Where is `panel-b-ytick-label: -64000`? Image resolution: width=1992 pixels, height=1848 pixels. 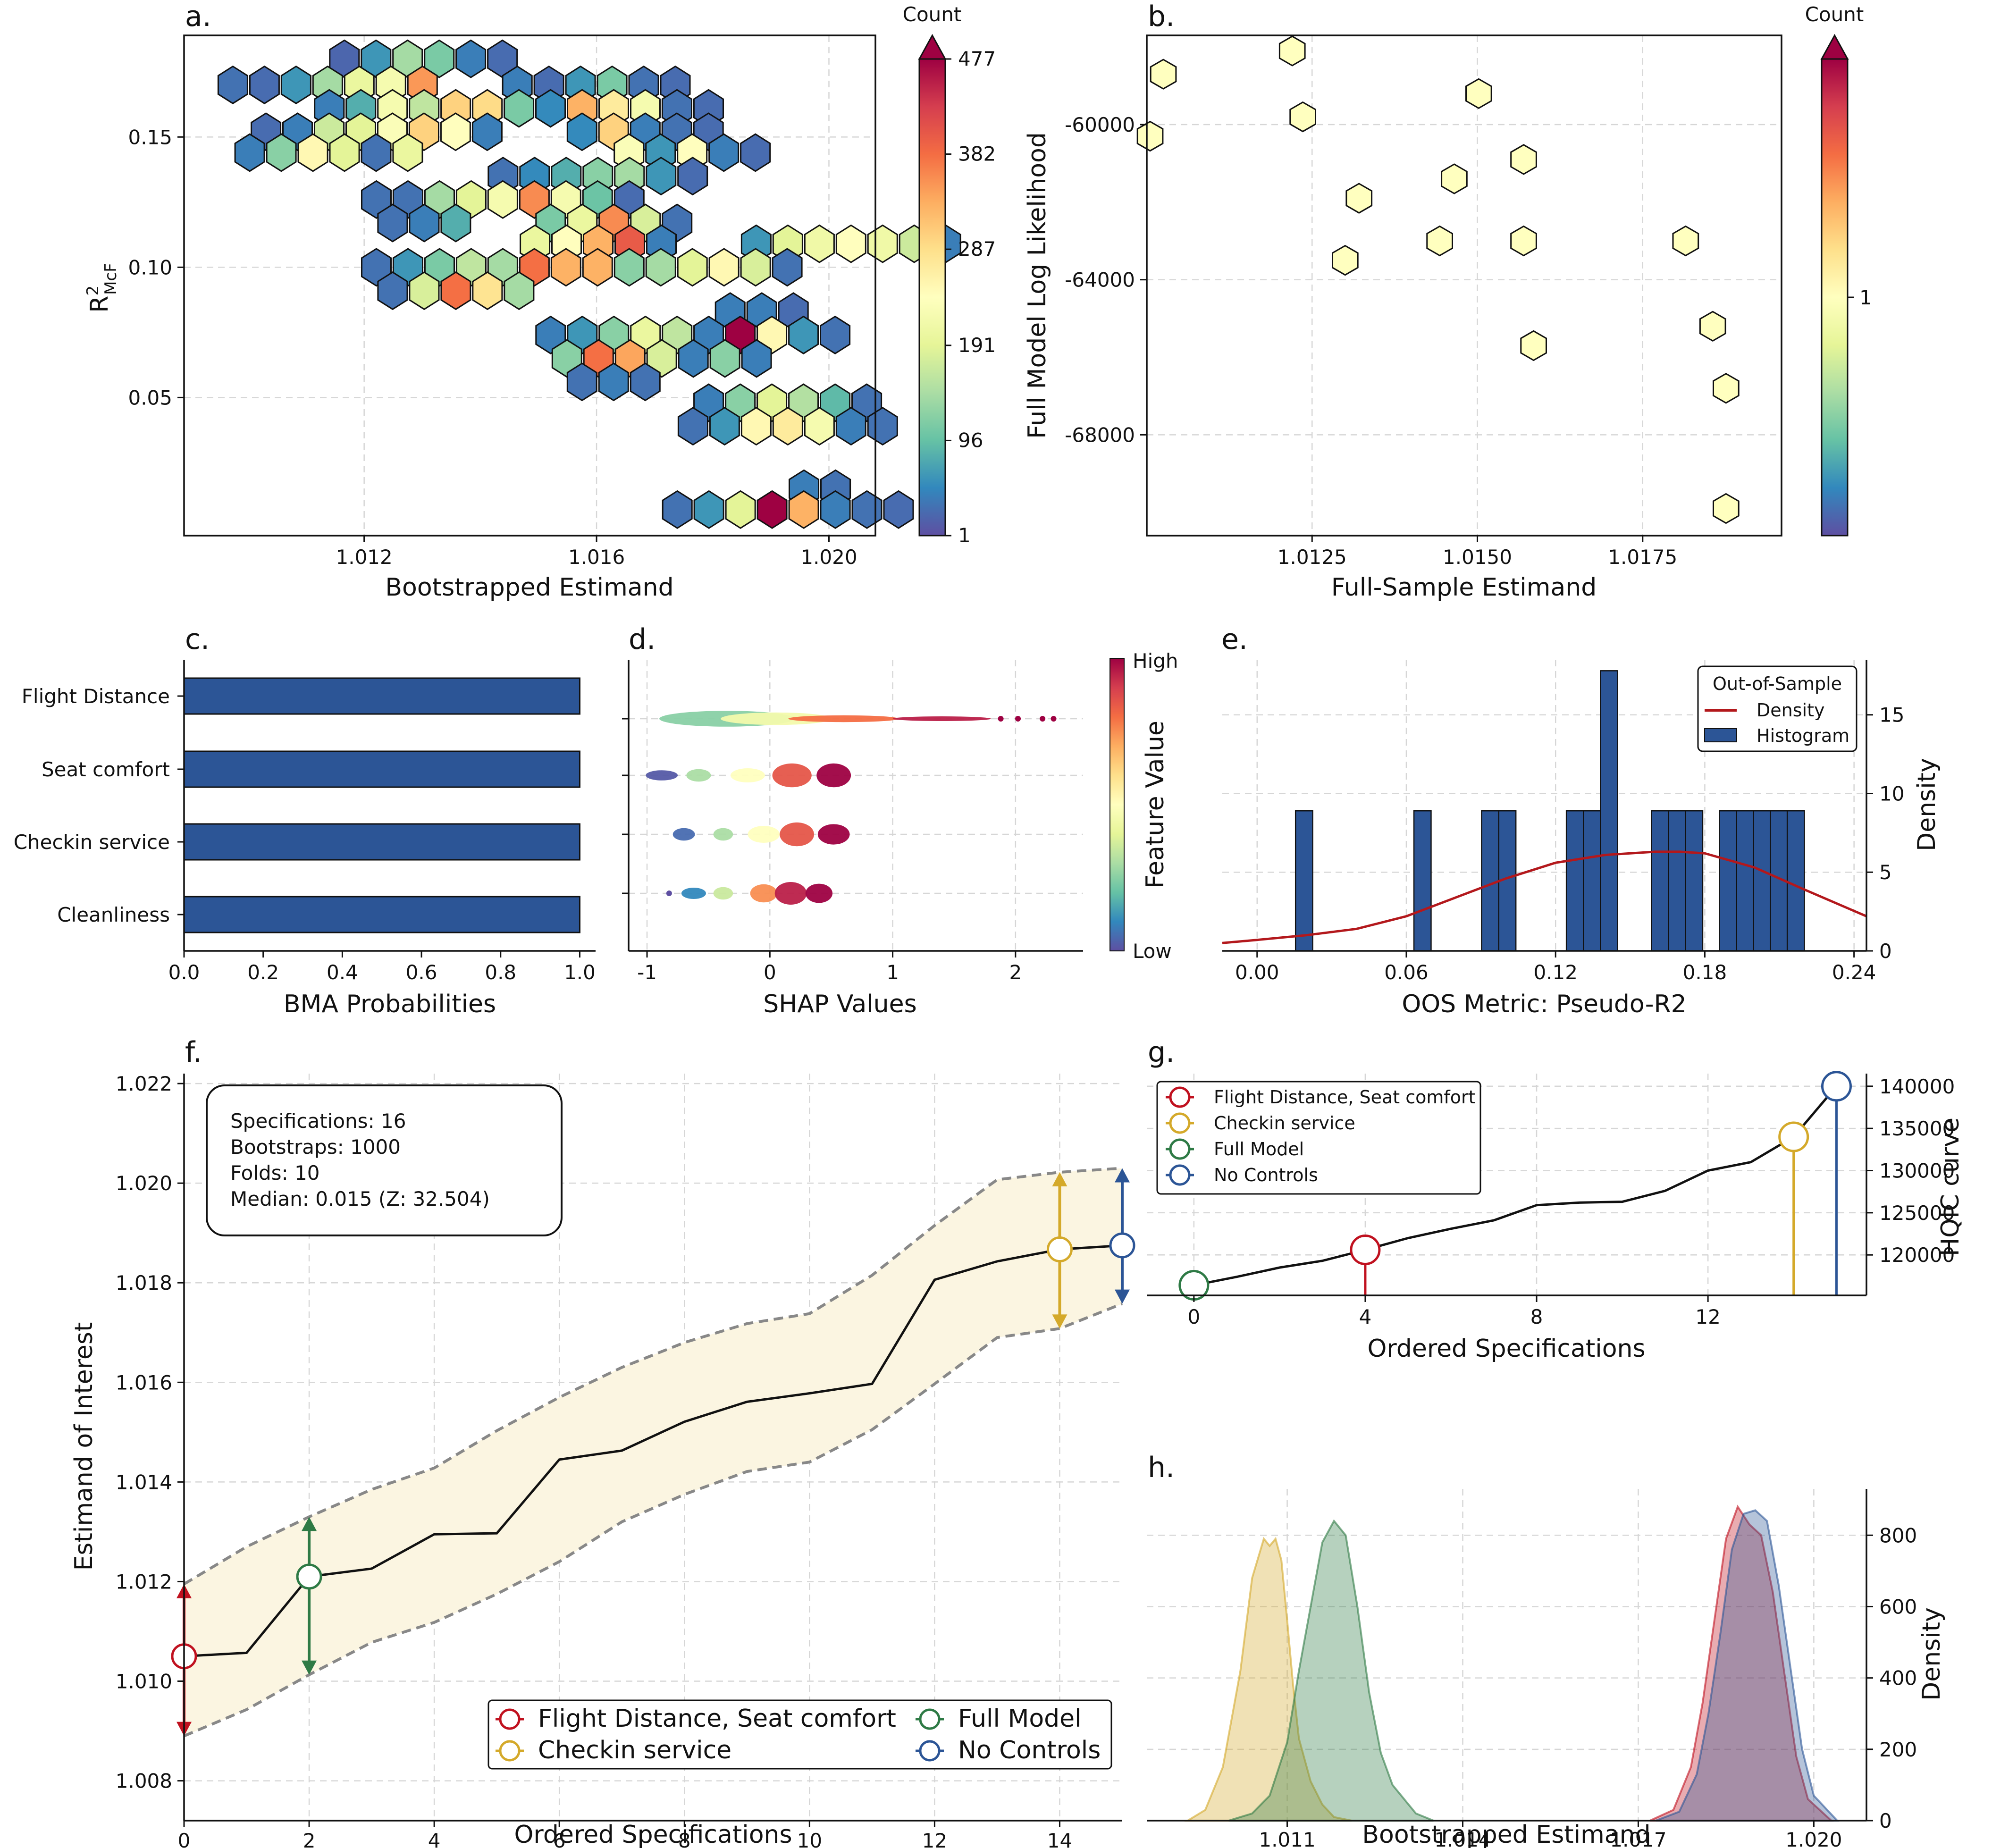
panel-b-ytick-label: -64000 is located at coordinates (1100, 280).